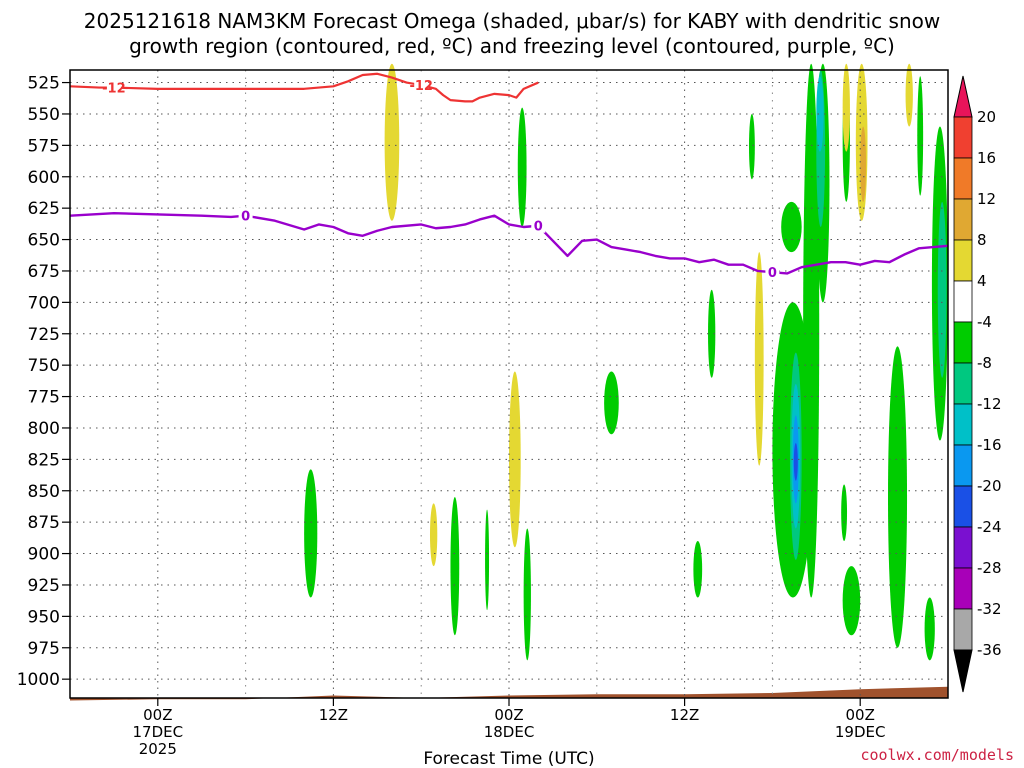 The height and width of the screenshot is (768, 1024). What do you see at coordinates (963, 96) in the screenshot?
I see `colorbar-top-arrow` at bounding box center [963, 96].